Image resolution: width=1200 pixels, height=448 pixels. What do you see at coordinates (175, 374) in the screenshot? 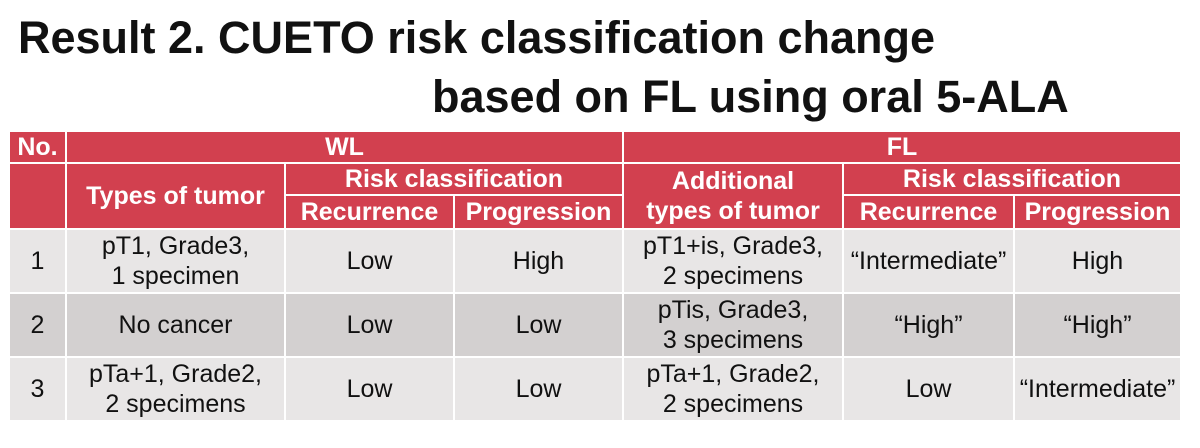
I see `wl-tumor-type-line1: pTa+1, Grade2,` at bounding box center [175, 374].